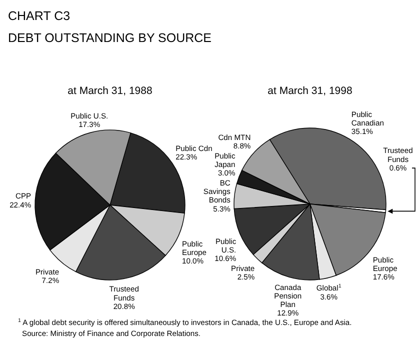 The height and width of the screenshot is (344, 420). Describe the element at coordinates (310, 91) in the screenshot. I see `chart-title: at March 31, 1998` at that location.